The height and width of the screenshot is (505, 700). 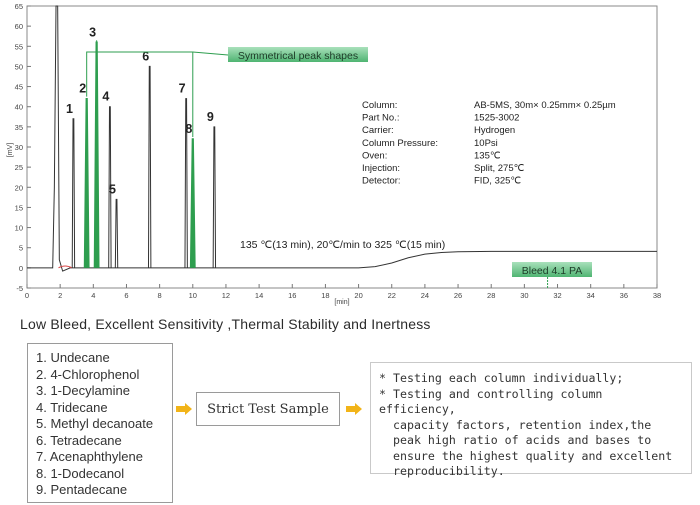 What do you see at coordinates (73, 357) in the screenshot?
I see `compound-item: 1. Undecane` at bounding box center [73, 357].